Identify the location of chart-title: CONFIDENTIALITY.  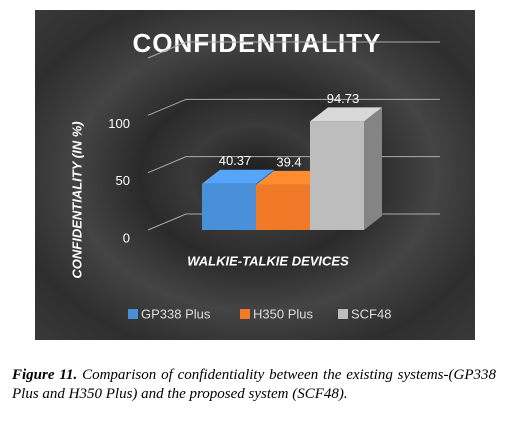
(257, 43).